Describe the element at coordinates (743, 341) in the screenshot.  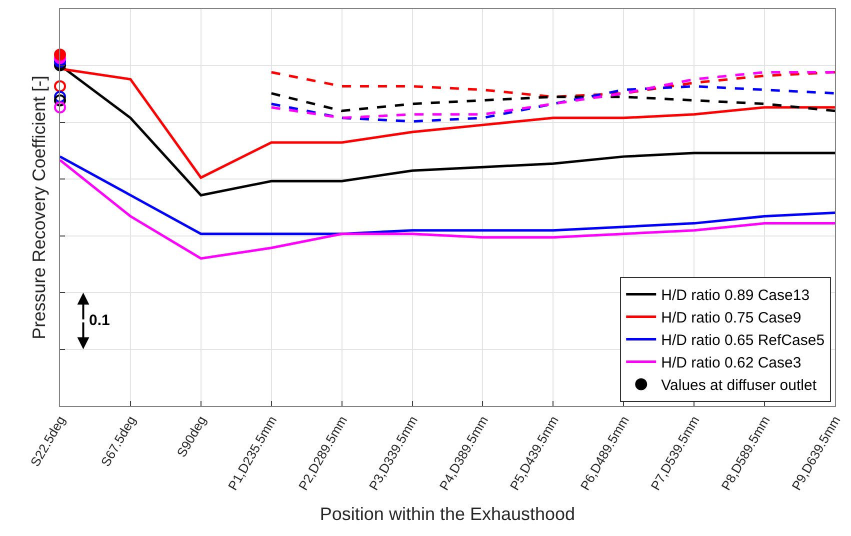
I see `legend-label: H/D ratio 0.65 RefCase5` at that location.